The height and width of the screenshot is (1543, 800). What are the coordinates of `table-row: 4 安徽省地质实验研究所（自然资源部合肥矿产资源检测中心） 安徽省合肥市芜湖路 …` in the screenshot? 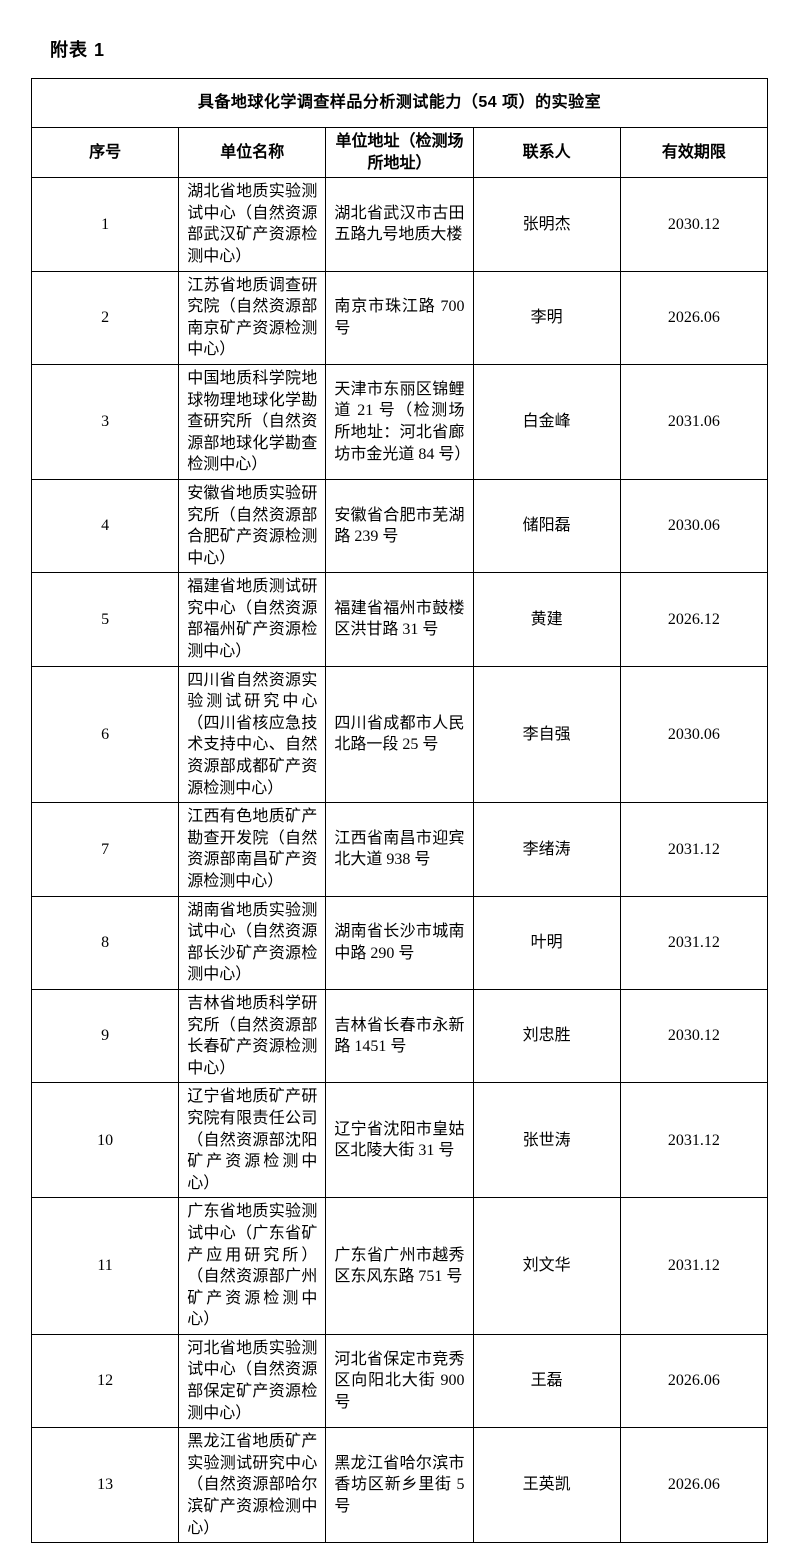 It's located at (399, 526).